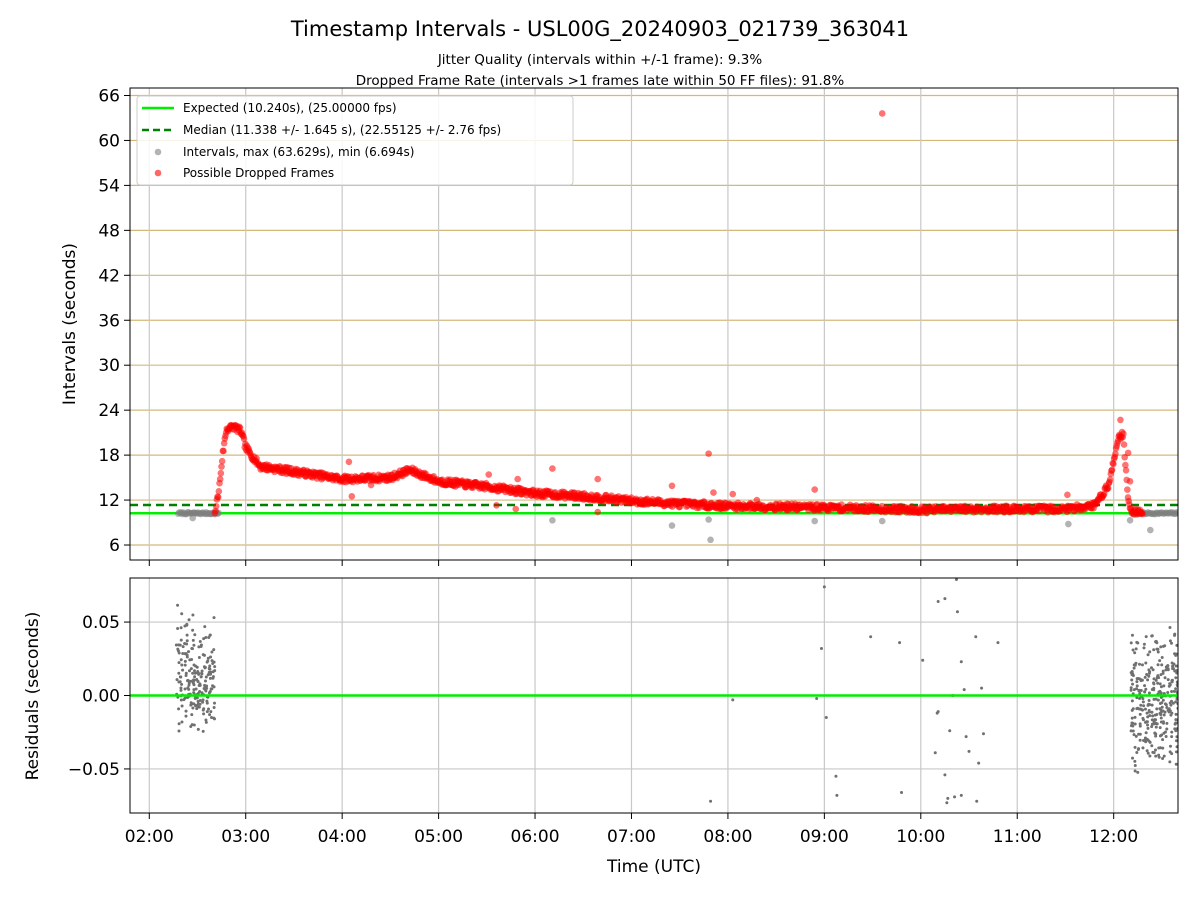 The width and height of the screenshot is (1200, 900). Describe the element at coordinates (438, 837) in the screenshot. I see `xtick-label: 05:00` at that location.